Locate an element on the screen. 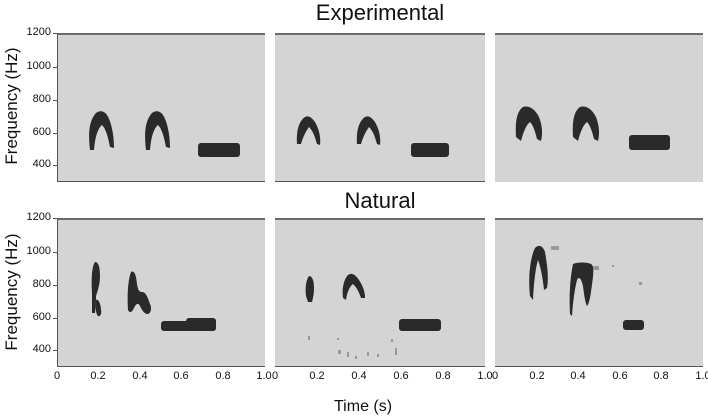  x-axis-label: Time (s) is located at coordinates (363, 406).